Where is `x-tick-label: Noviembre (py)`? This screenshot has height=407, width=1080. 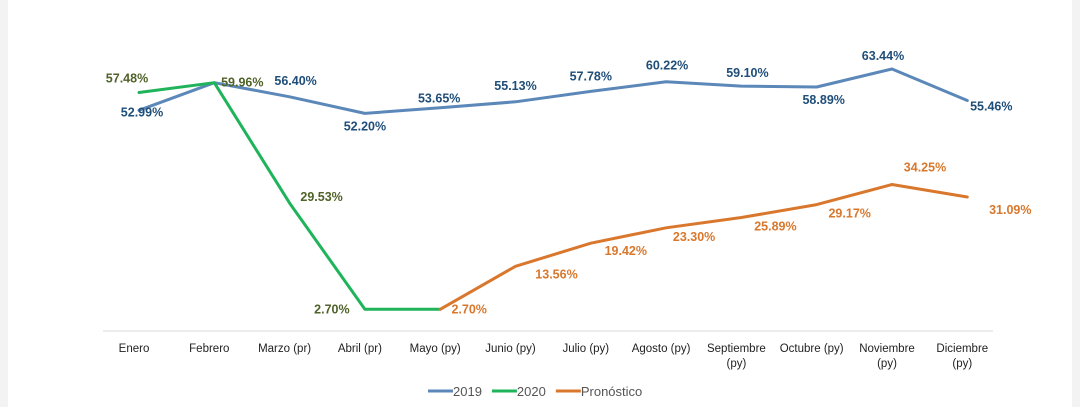
x-tick-label: Noviembre (py) is located at coordinates (887, 356).